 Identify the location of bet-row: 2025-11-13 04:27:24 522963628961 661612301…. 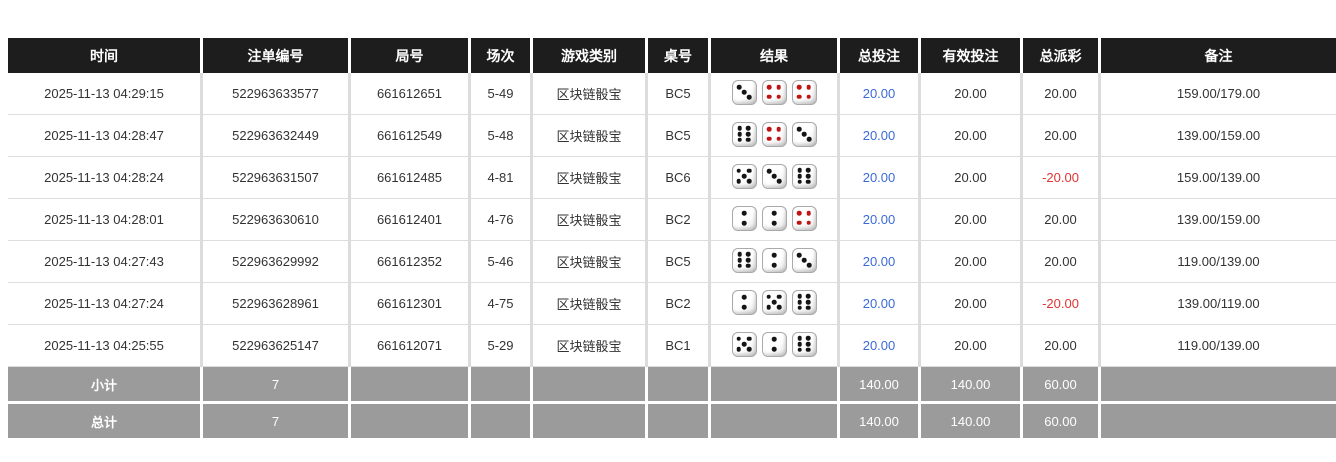
(672, 304).